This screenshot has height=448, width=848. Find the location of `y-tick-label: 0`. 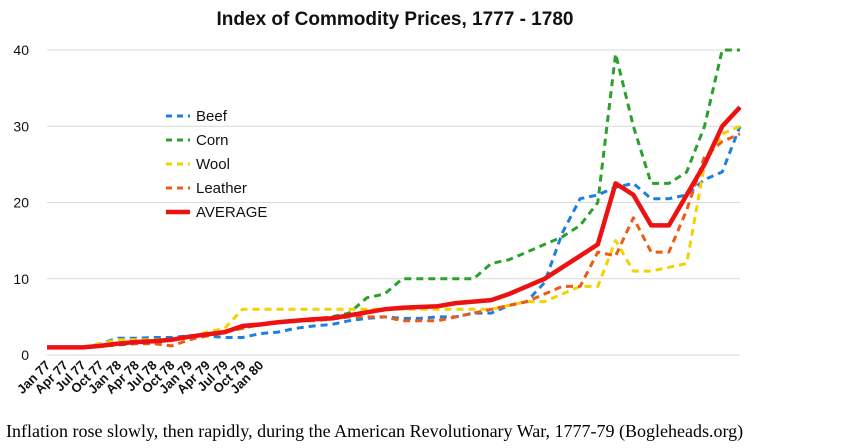

y-tick-label: 0 is located at coordinates (25, 355).